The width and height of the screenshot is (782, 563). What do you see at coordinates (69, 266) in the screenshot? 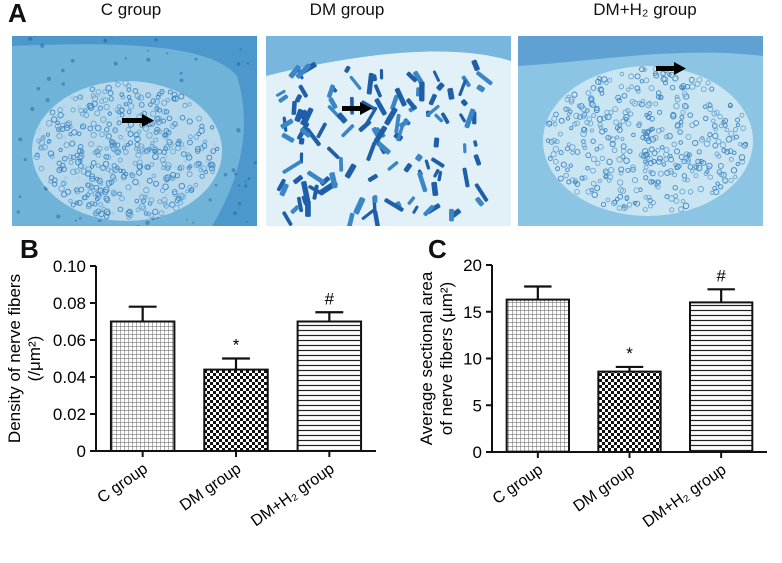
I see `y-tick-label: 0.10` at bounding box center [69, 266].